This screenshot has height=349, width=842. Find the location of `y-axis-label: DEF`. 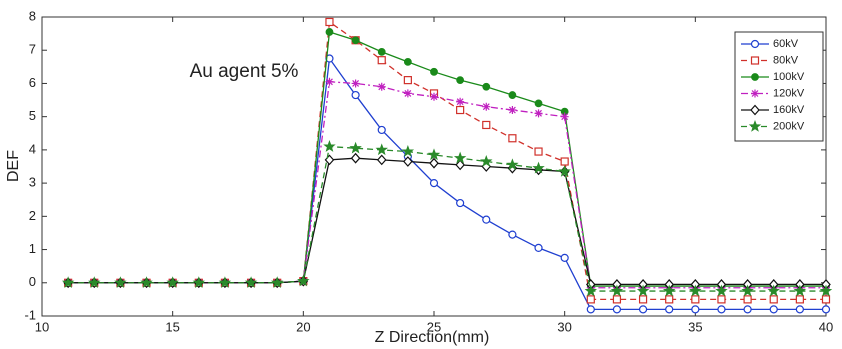

y-axis-label: DEF is located at coordinates (13, 166).